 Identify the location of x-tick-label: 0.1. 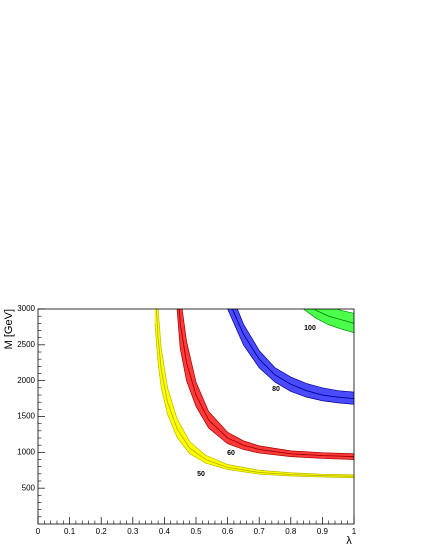
(70, 531).